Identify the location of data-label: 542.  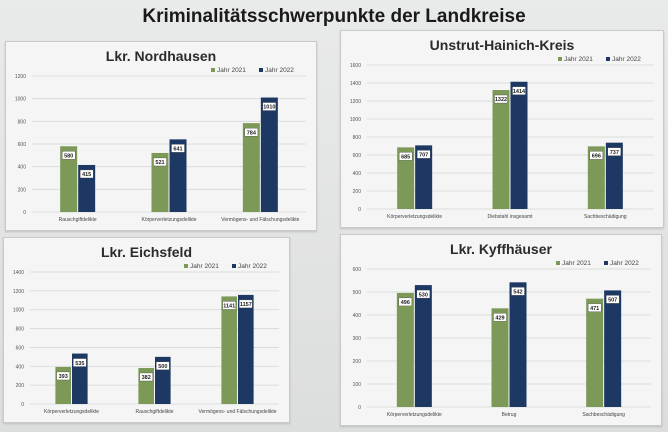
(517, 293).